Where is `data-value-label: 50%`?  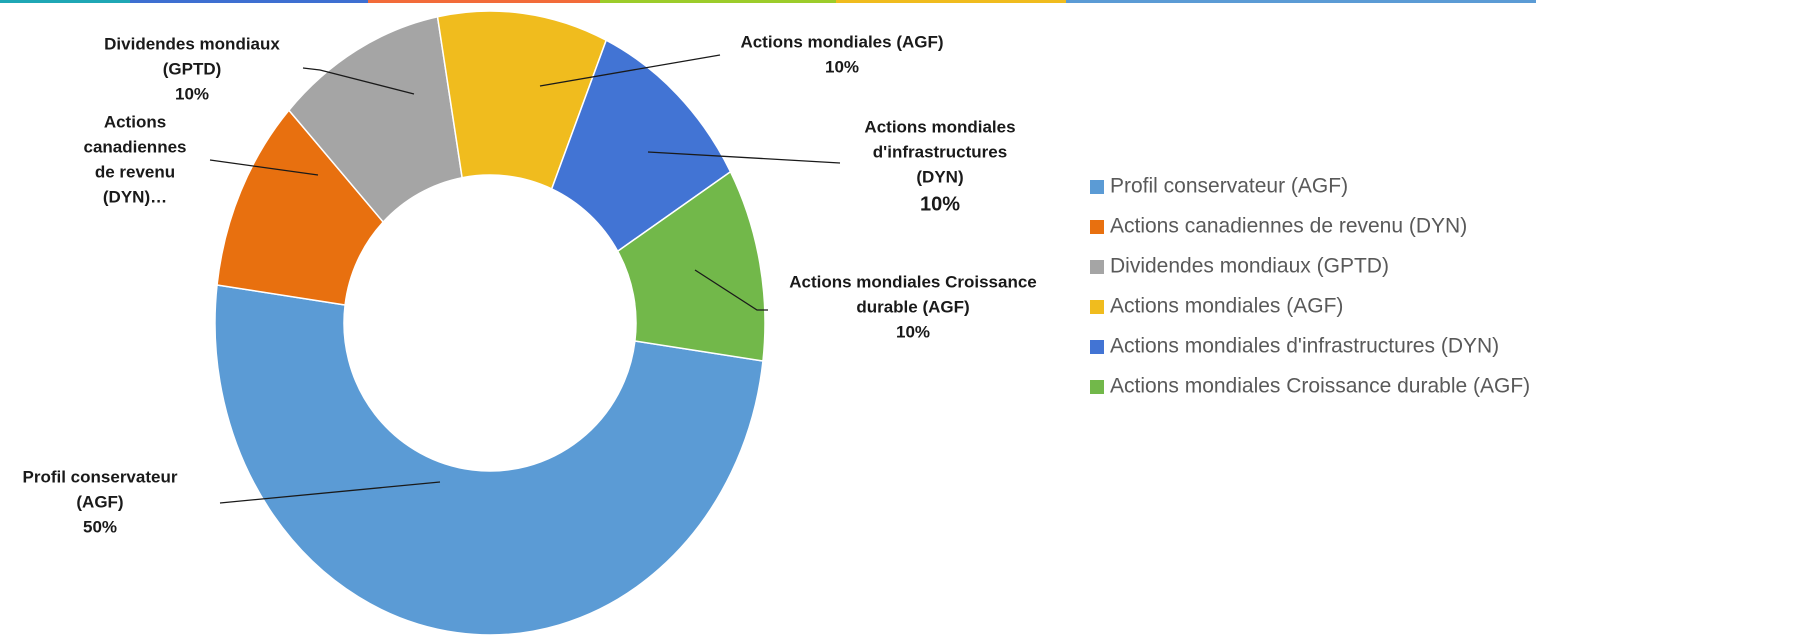 data-value-label: 50% is located at coordinates (100, 526).